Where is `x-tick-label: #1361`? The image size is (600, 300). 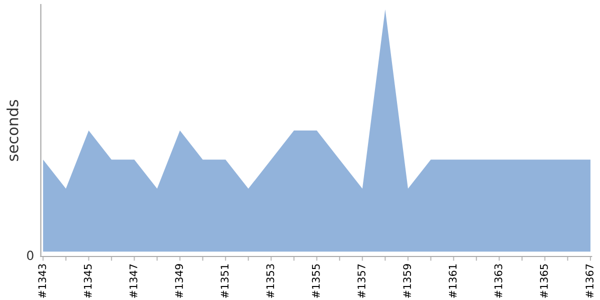 x-tick-label: #1361 is located at coordinates (452, 281).